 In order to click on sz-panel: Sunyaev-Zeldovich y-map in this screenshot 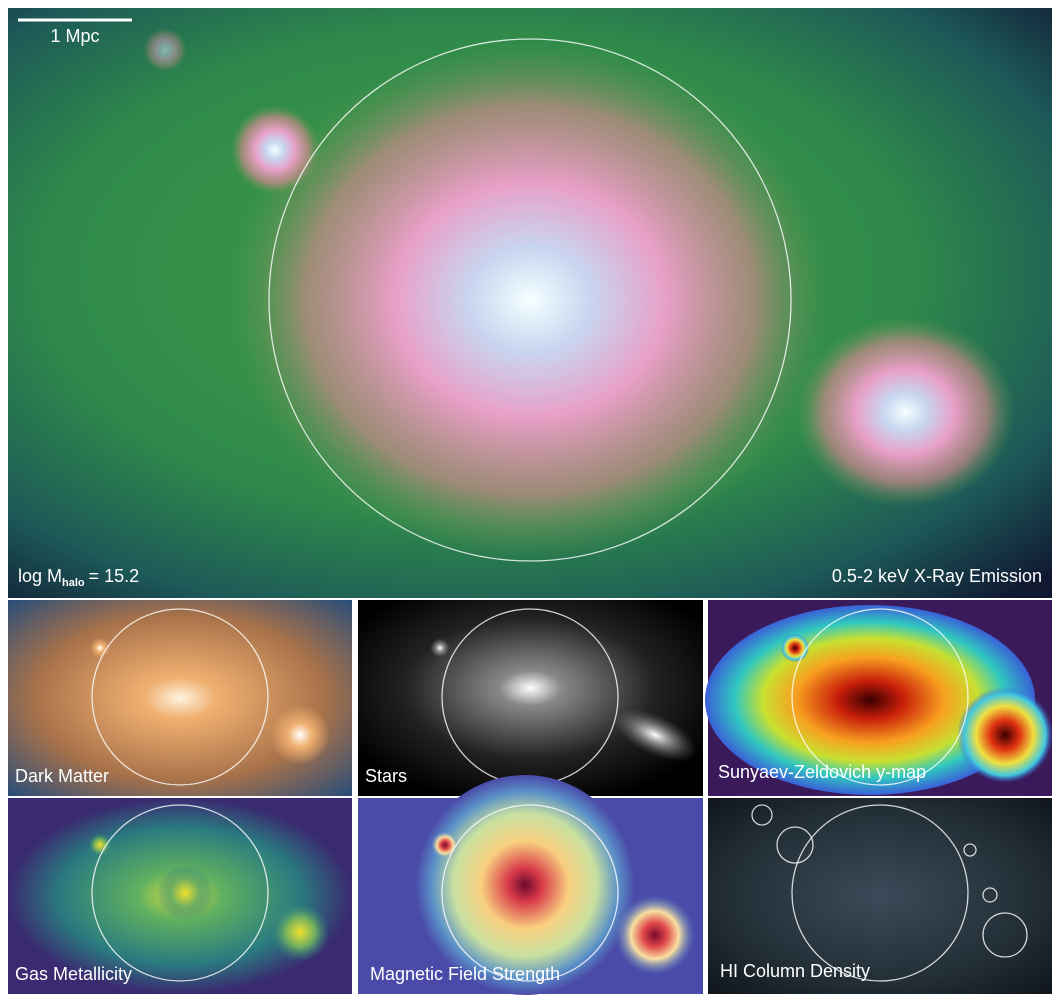, I will do `click(879, 698)`.